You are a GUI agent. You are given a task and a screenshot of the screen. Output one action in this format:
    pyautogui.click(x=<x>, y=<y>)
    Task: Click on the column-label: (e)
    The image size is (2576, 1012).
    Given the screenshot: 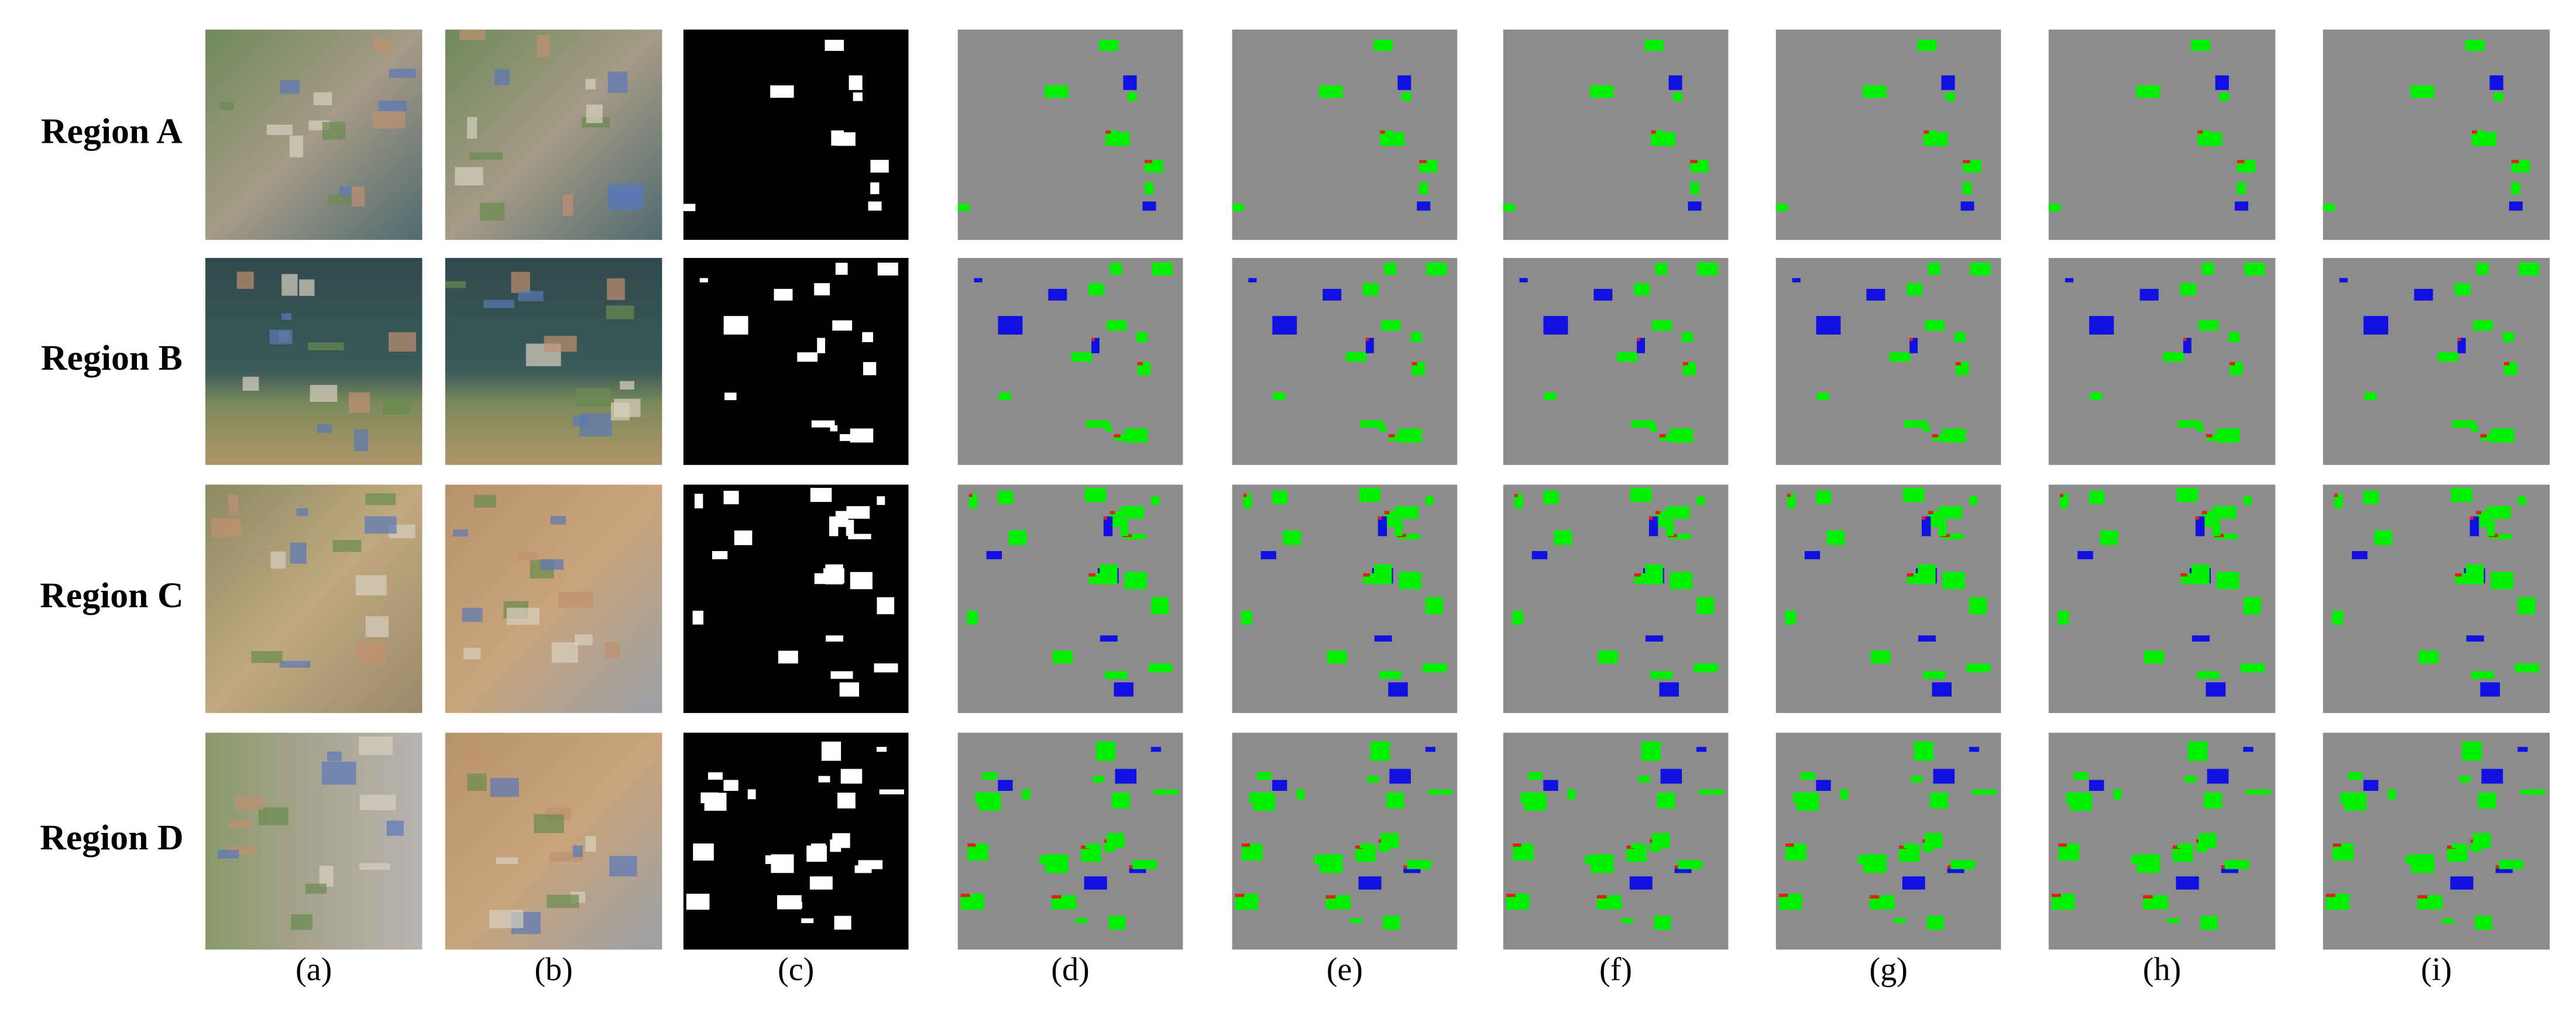 What is the action you would take?
    pyautogui.click(x=1345, y=969)
    